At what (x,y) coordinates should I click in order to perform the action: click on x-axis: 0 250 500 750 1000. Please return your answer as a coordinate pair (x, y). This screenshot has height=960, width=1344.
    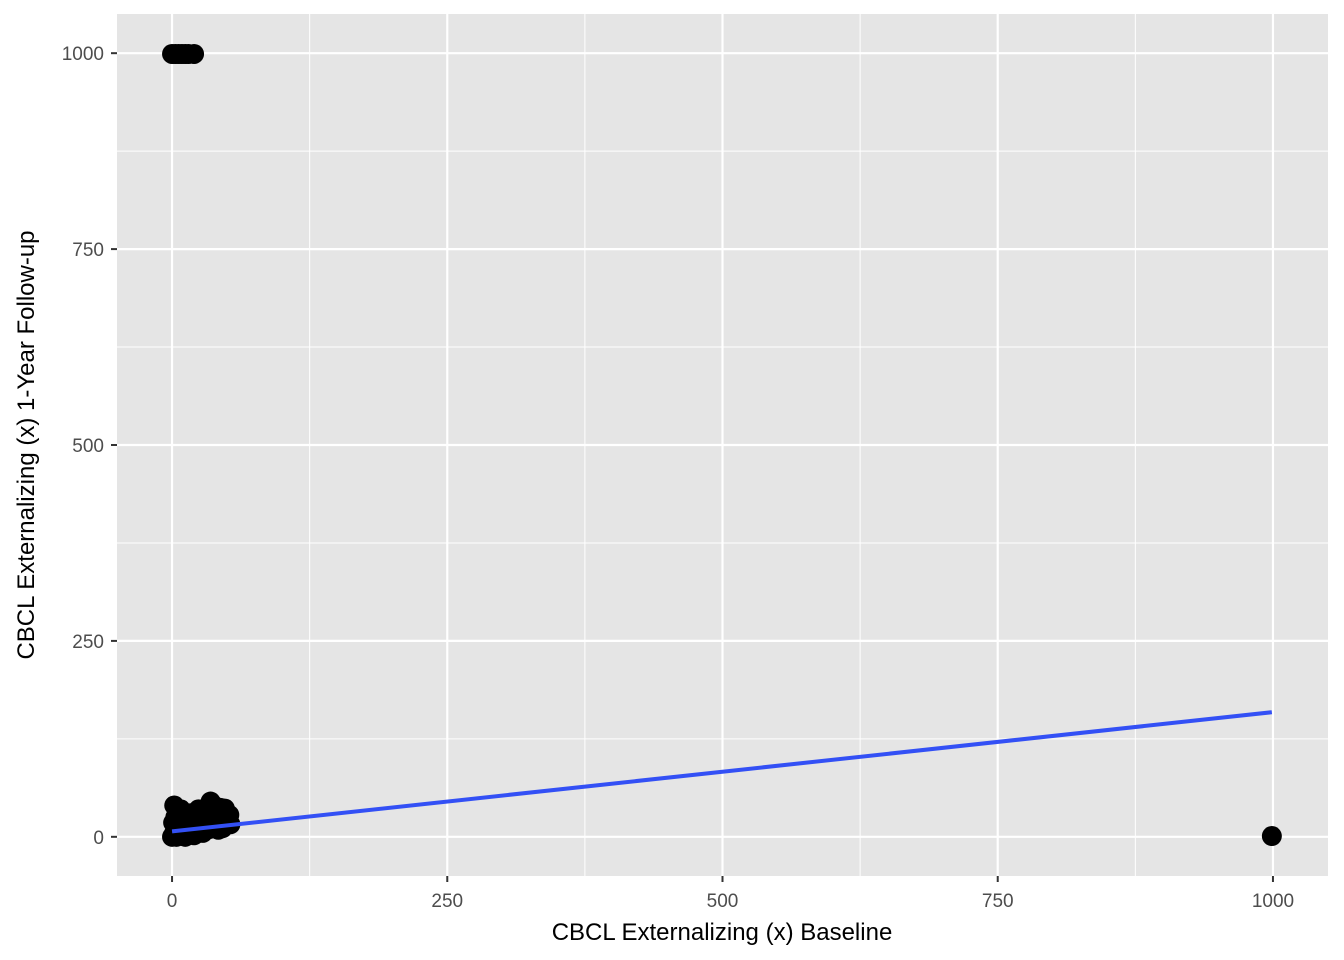
    Looking at the image, I should click on (730, 894).